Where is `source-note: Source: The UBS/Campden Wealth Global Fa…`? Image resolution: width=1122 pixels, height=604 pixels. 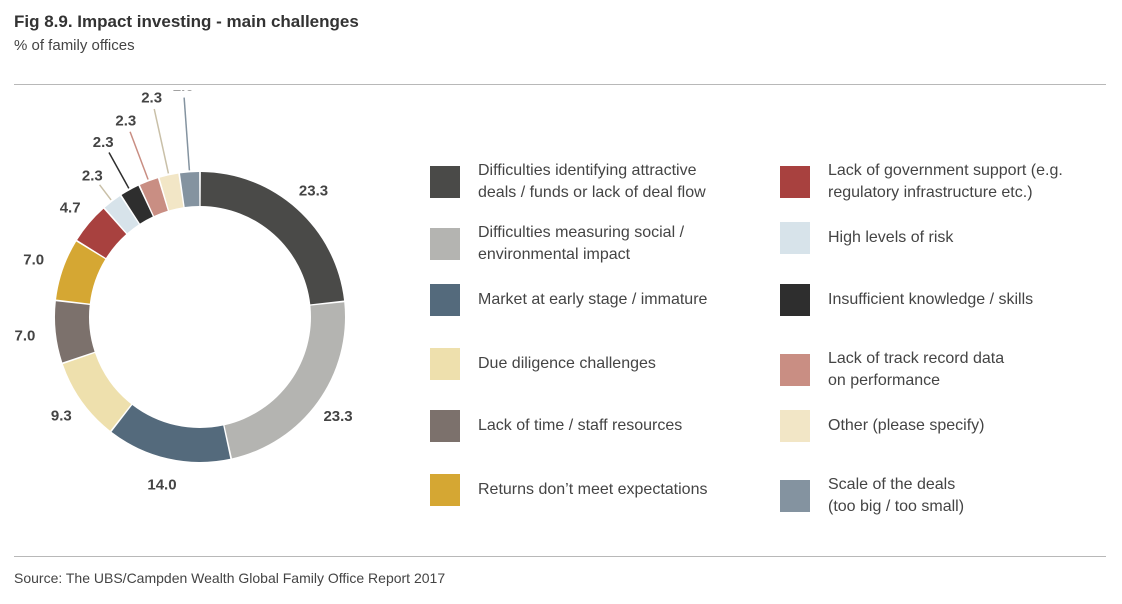
source-note: Source: The UBS/Campden Wealth Global Fa… is located at coordinates (230, 578).